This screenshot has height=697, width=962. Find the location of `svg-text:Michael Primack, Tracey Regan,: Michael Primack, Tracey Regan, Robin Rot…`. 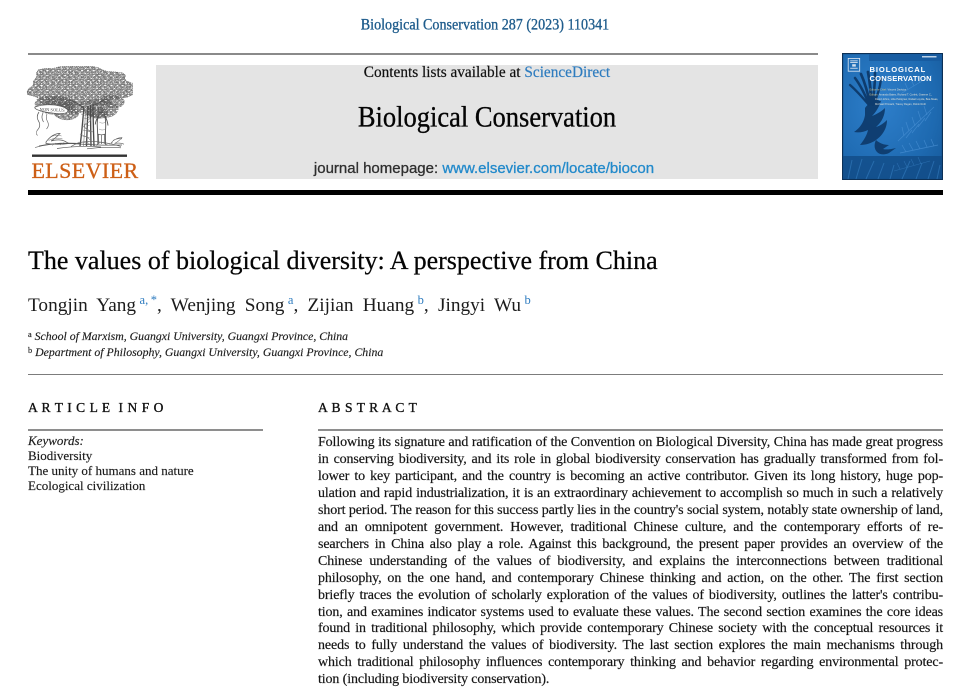

svg-text:Michael Primack, Tracey Regan,: Michael Primack, Tracey Regan, Robin Rot… is located at coordinates (901, 104).